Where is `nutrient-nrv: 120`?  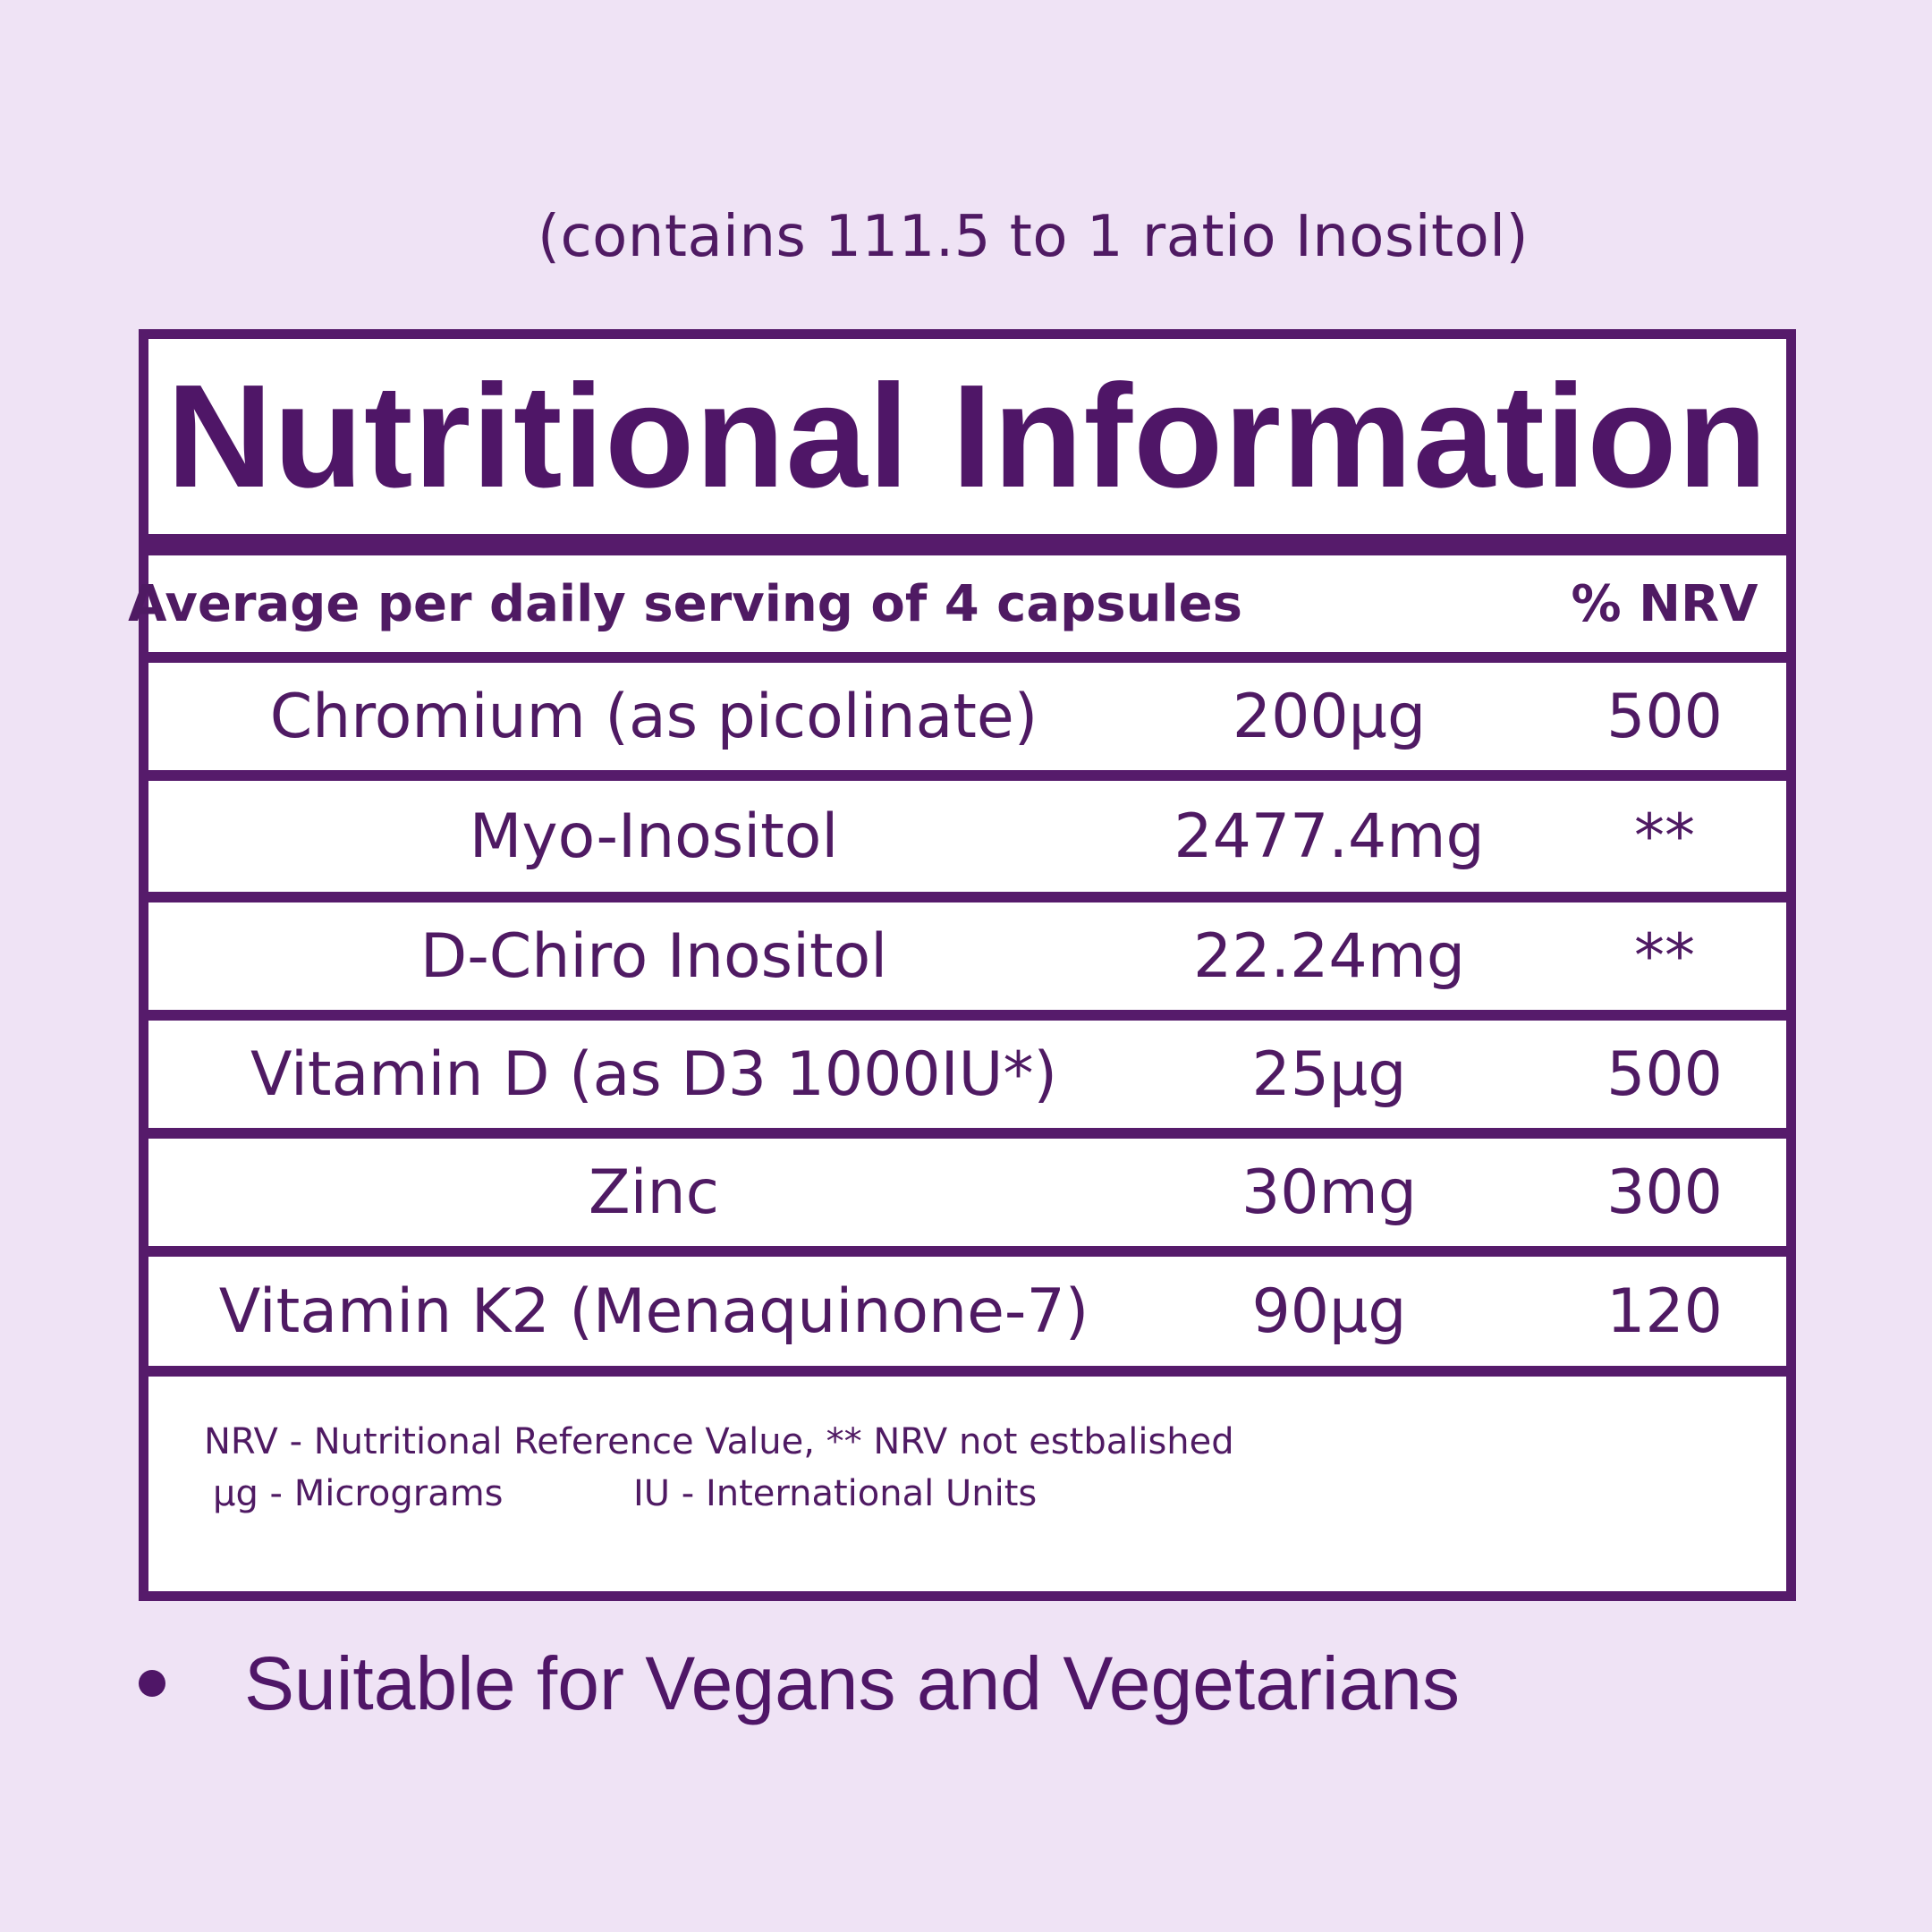 nutrient-nrv: 120 is located at coordinates (1664, 1311).